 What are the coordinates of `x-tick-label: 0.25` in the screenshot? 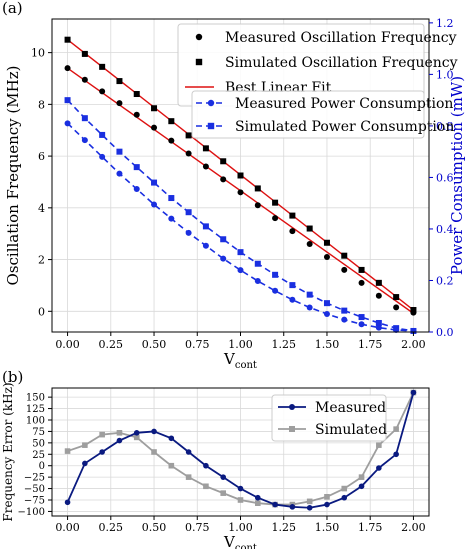 It's located at (111, 527).